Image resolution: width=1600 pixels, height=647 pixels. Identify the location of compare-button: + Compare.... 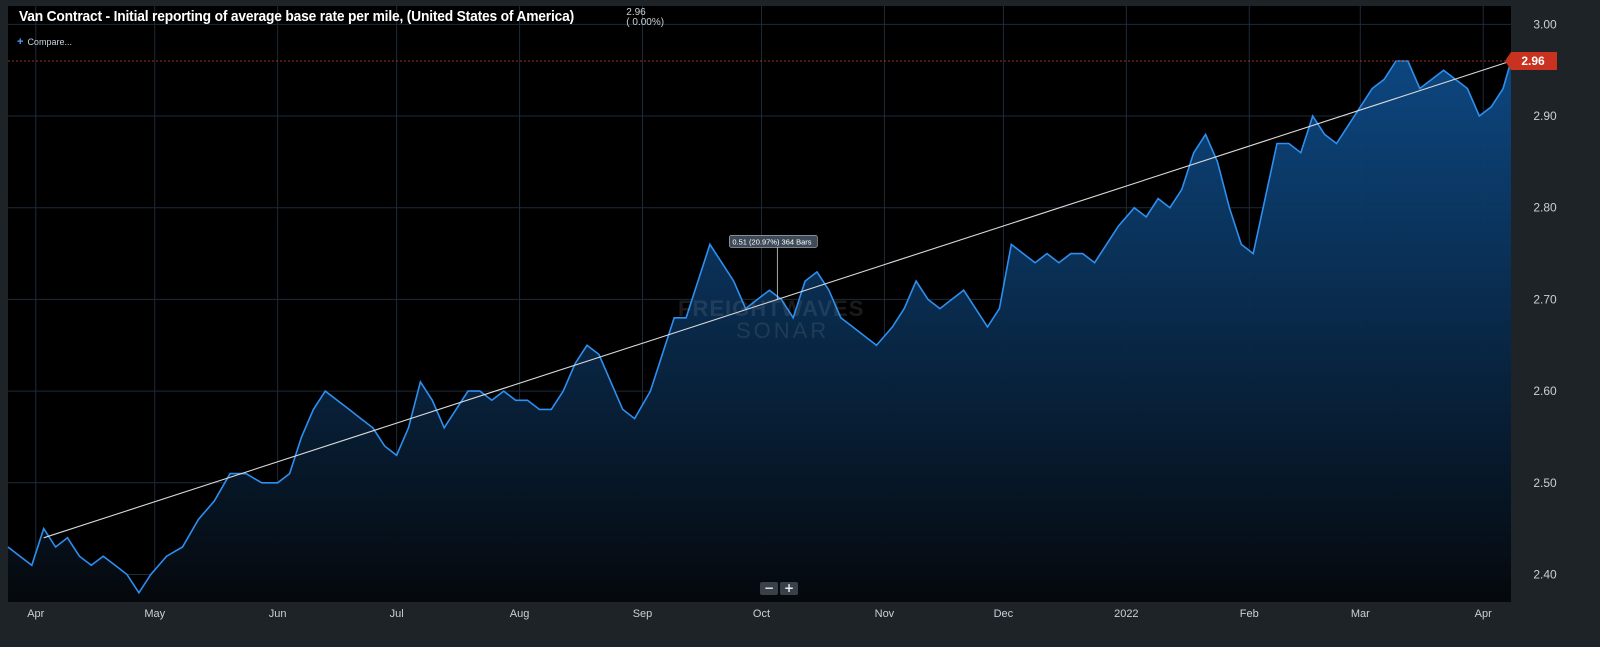
(44, 42).